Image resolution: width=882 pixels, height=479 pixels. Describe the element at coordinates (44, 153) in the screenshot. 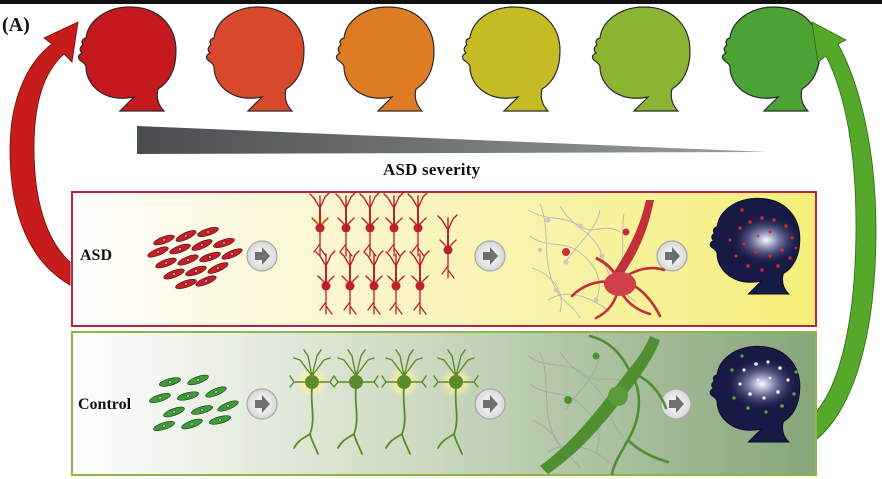

I see `asd-curved-arrow` at that location.